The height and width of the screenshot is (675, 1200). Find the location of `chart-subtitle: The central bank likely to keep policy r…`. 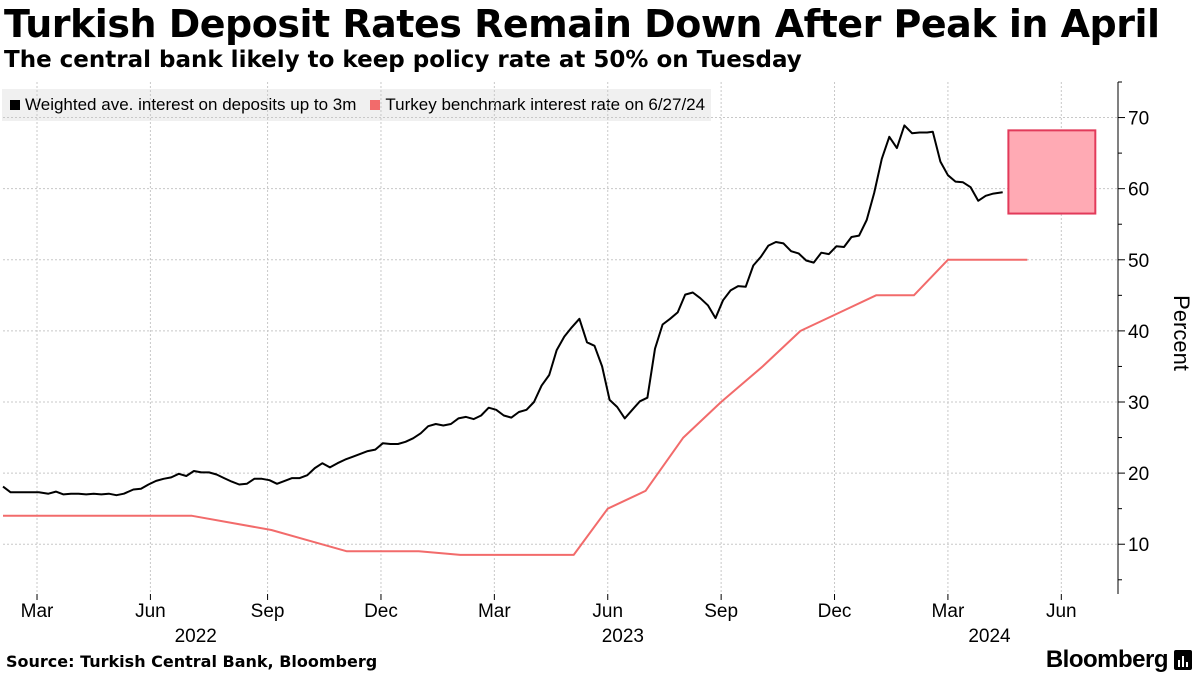

chart-subtitle: The central bank likely to keep policy r… is located at coordinates (403, 60).